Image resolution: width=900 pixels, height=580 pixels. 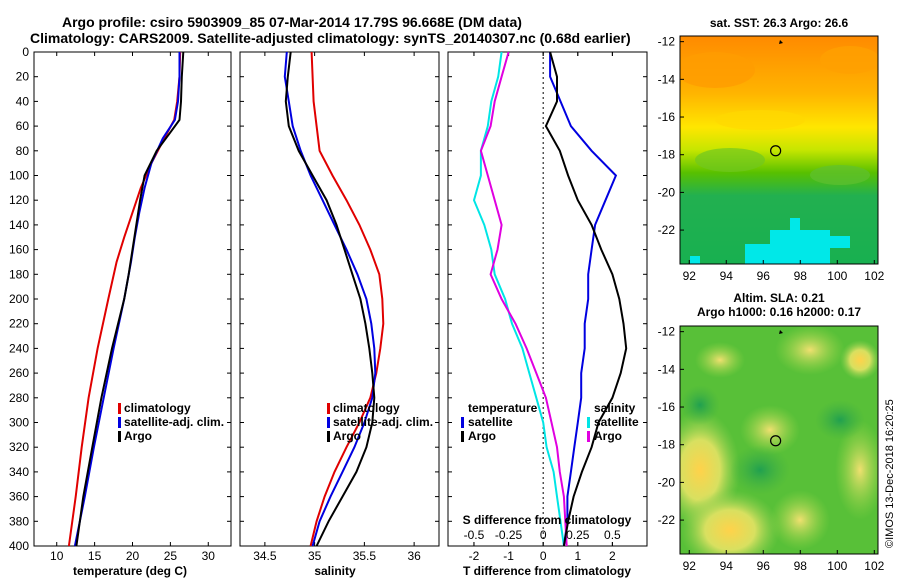 I want to click on depth-tick-label: 240, so click(x=19, y=348).